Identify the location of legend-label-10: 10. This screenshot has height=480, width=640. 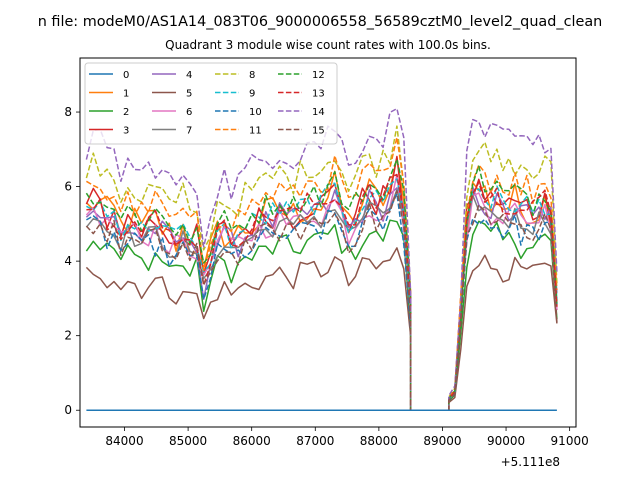
(255, 112).